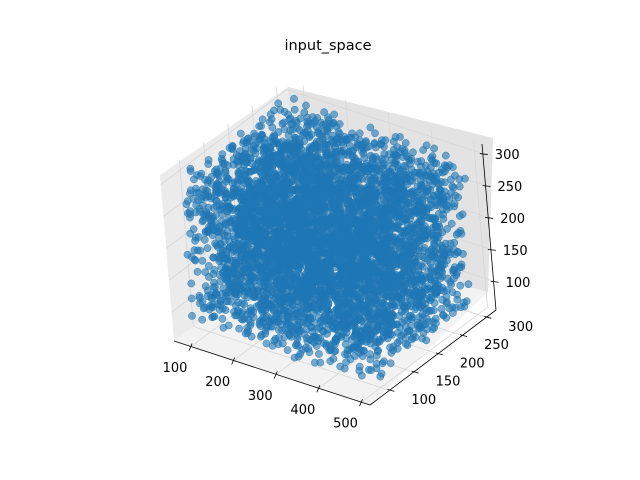 This screenshot has height=480, width=640. I want to click on z-axis-line, so click(489, 227).